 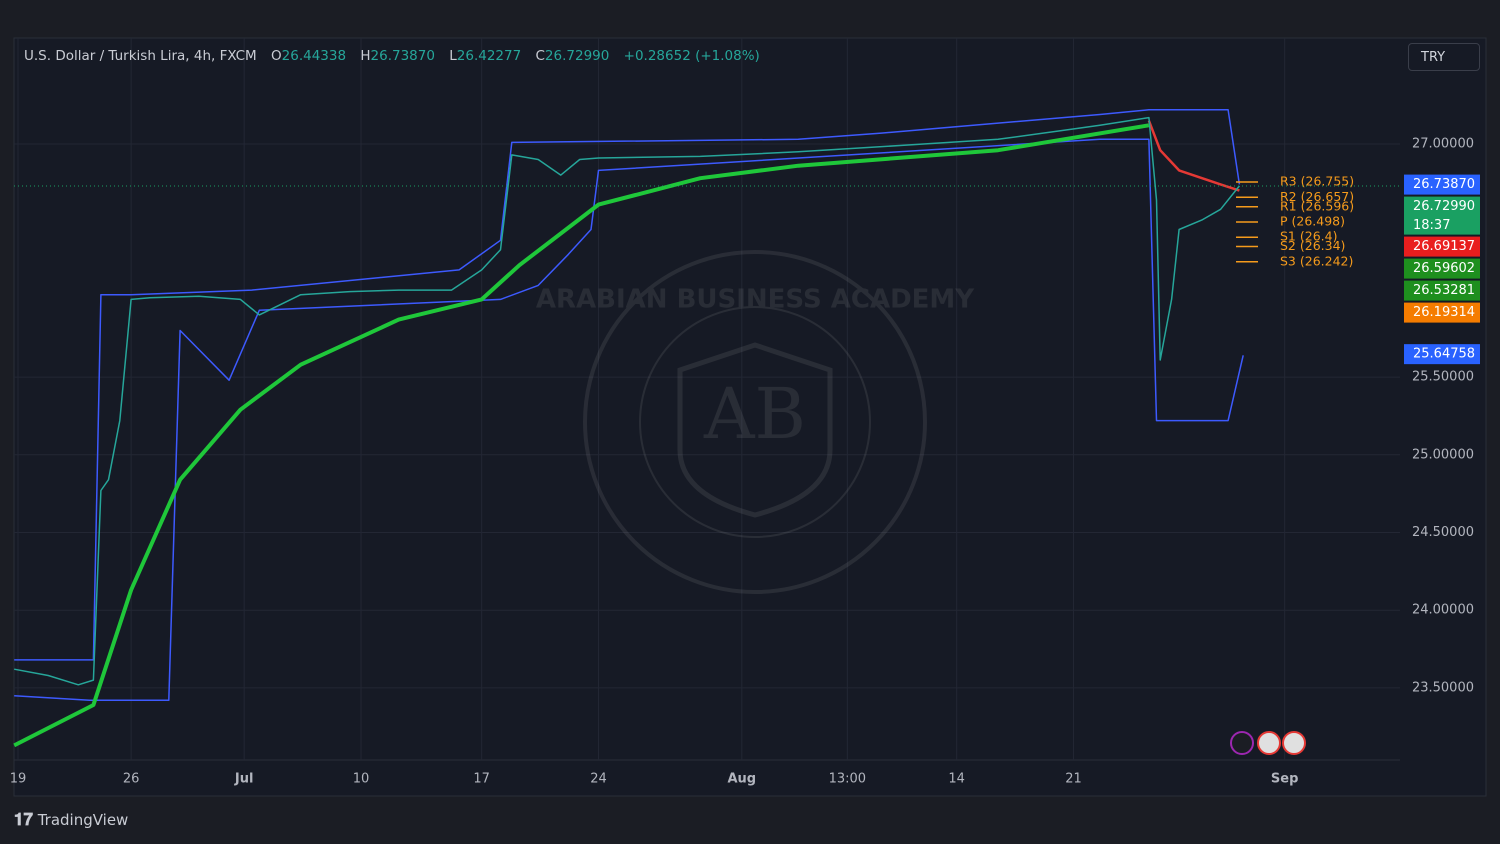 What do you see at coordinates (18, 779) in the screenshot?
I see `x-tick-label: 19` at bounding box center [18, 779].